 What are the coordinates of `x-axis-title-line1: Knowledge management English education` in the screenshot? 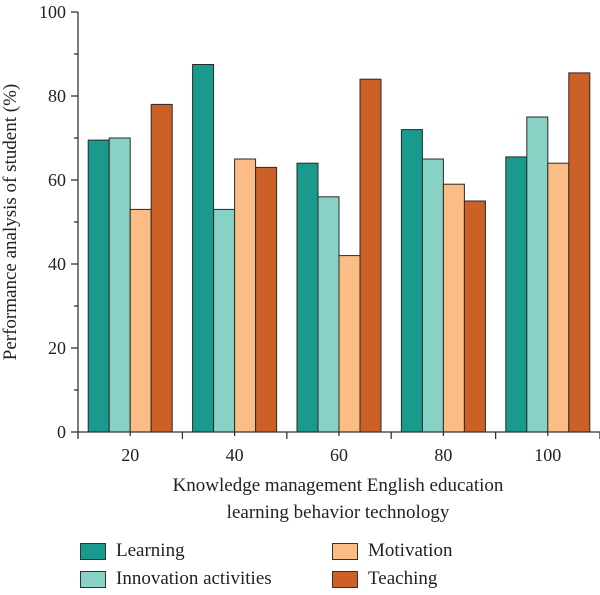 It's located at (338, 485).